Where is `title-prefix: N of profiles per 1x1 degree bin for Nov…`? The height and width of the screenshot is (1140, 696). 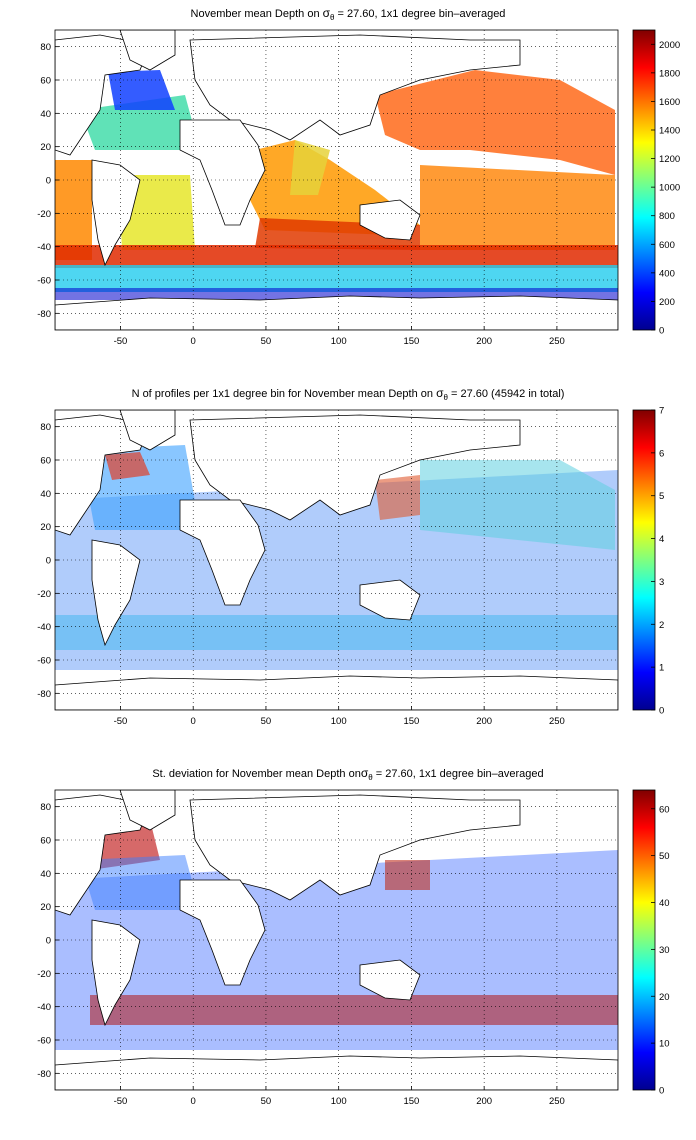
title-prefix: N of profiles per 1x1 degree bin for Nov… is located at coordinates (284, 394).